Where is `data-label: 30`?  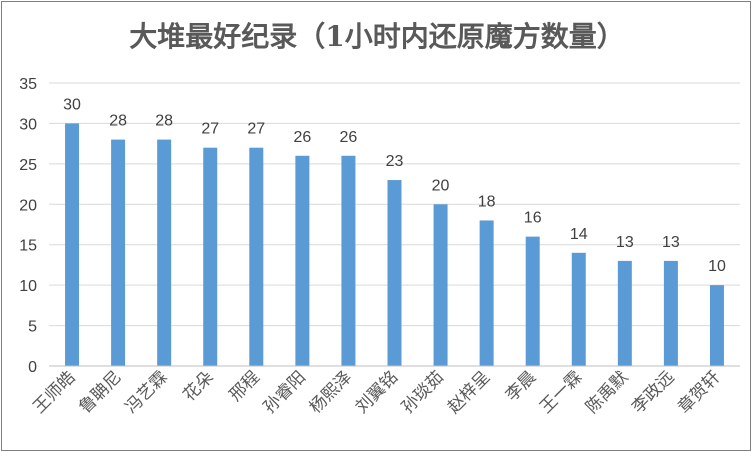
data-label: 30 is located at coordinates (72, 104).